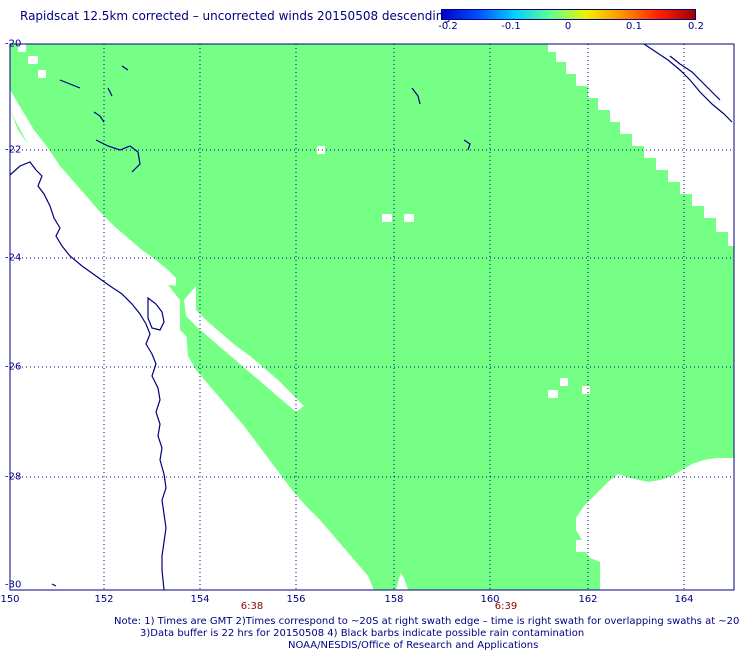 Image resolution: width=740 pixels, height=651 pixels. Describe the element at coordinates (13, 367) in the screenshot. I see `latitude-label: -26` at that location.